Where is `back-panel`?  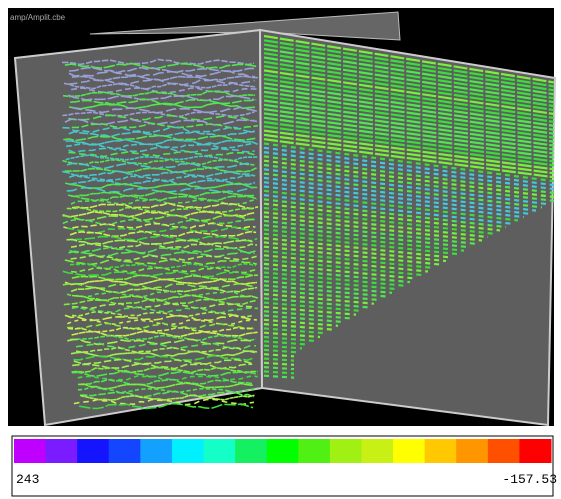 back-panel is located at coordinates (245, 26).